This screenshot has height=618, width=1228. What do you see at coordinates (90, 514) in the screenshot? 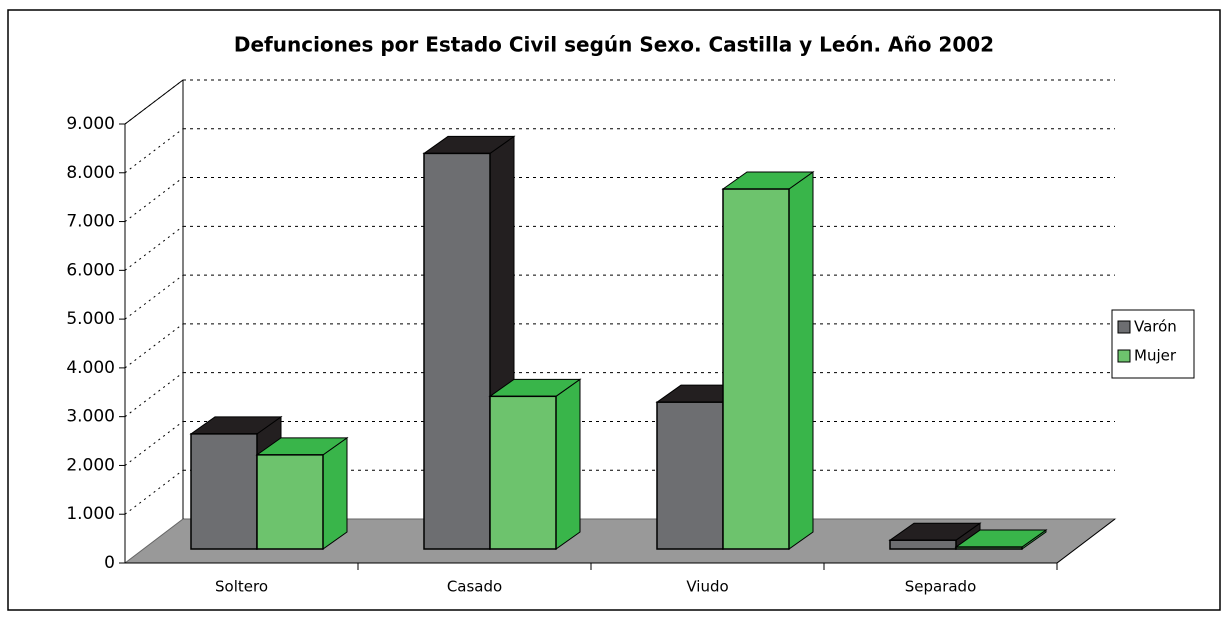
I see `y-tick-label: 1.000` at bounding box center [90, 514].